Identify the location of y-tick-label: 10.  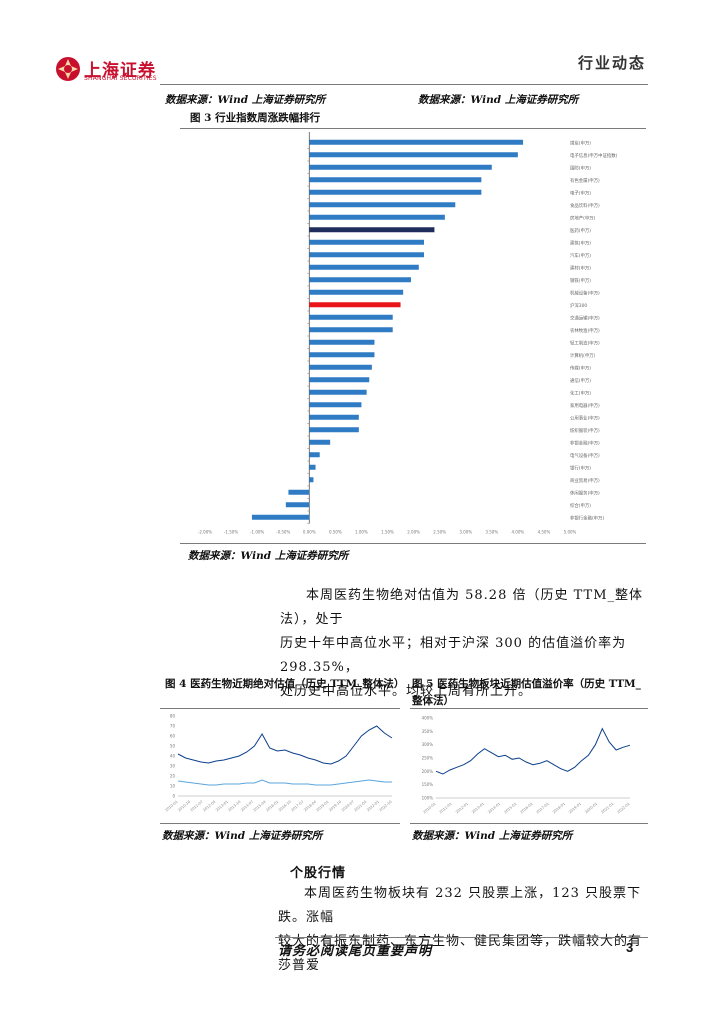
(173, 786).